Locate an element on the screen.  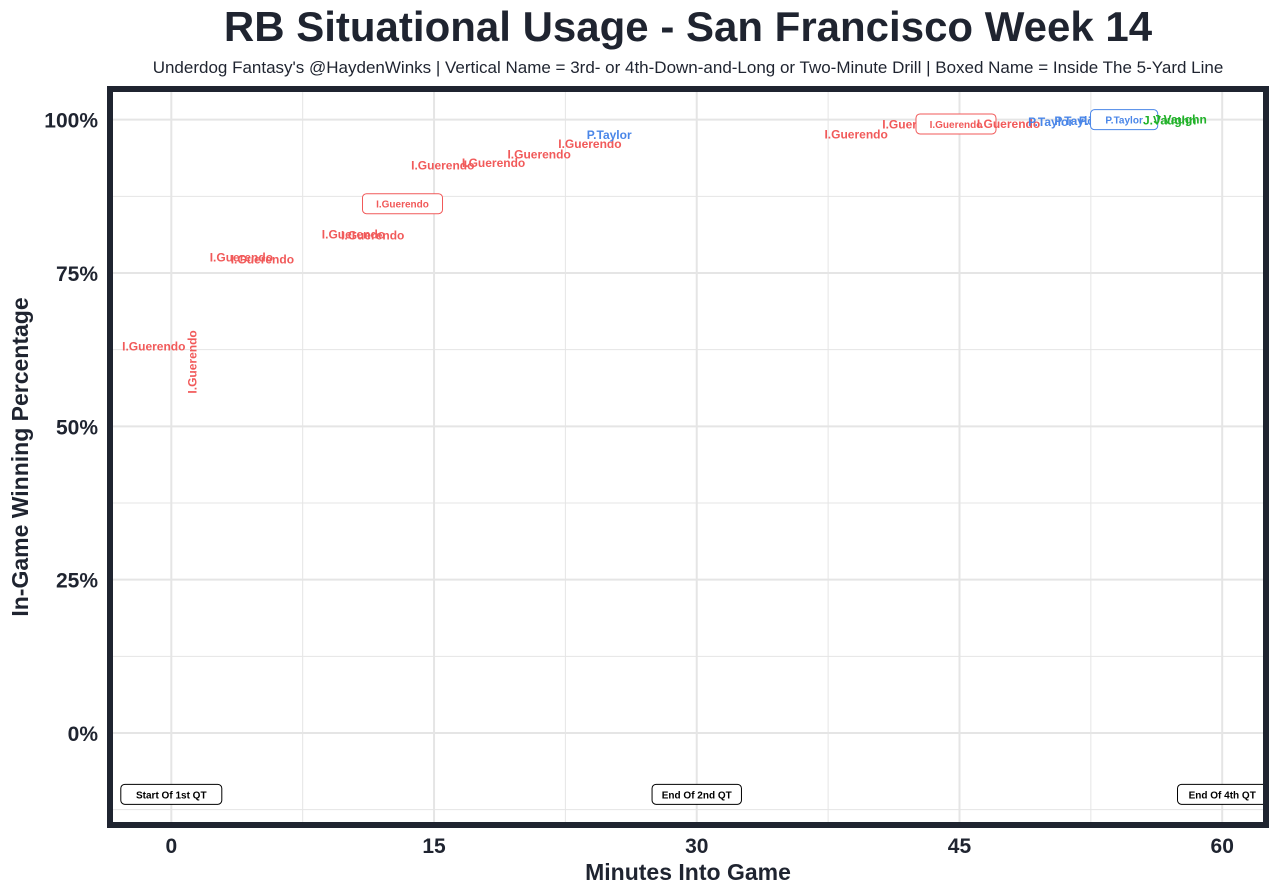
y-axis-title: In-Game Winning Percentage is located at coordinates (20, 456).